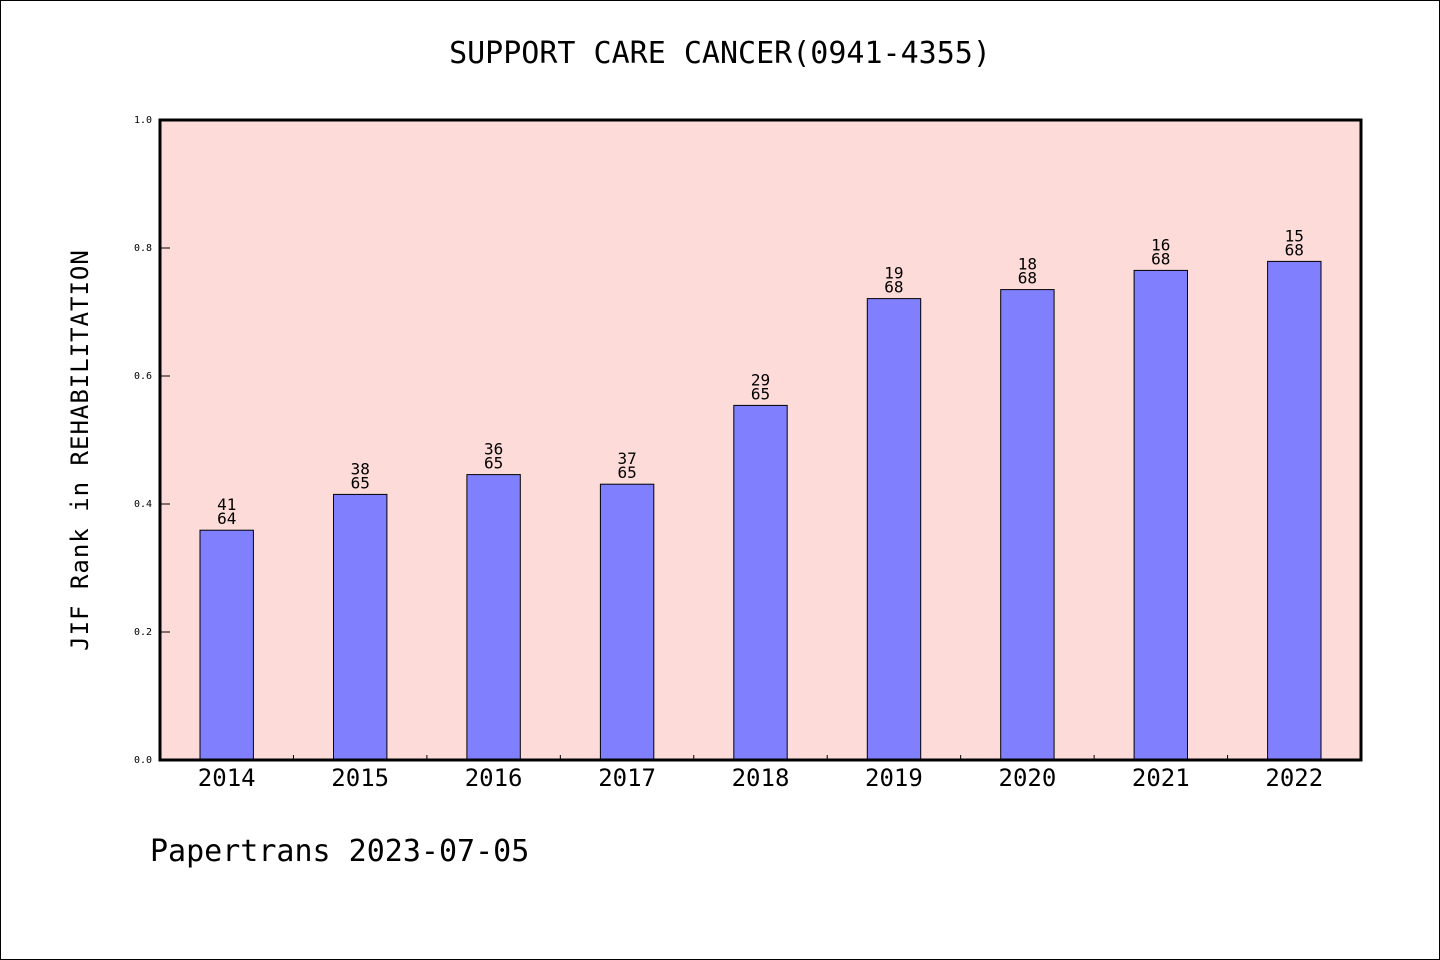 Image resolution: width=1440 pixels, height=960 pixels. What do you see at coordinates (1160, 244) in the screenshot?
I see `rank-label-2021: 16` at bounding box center [1160, 244].